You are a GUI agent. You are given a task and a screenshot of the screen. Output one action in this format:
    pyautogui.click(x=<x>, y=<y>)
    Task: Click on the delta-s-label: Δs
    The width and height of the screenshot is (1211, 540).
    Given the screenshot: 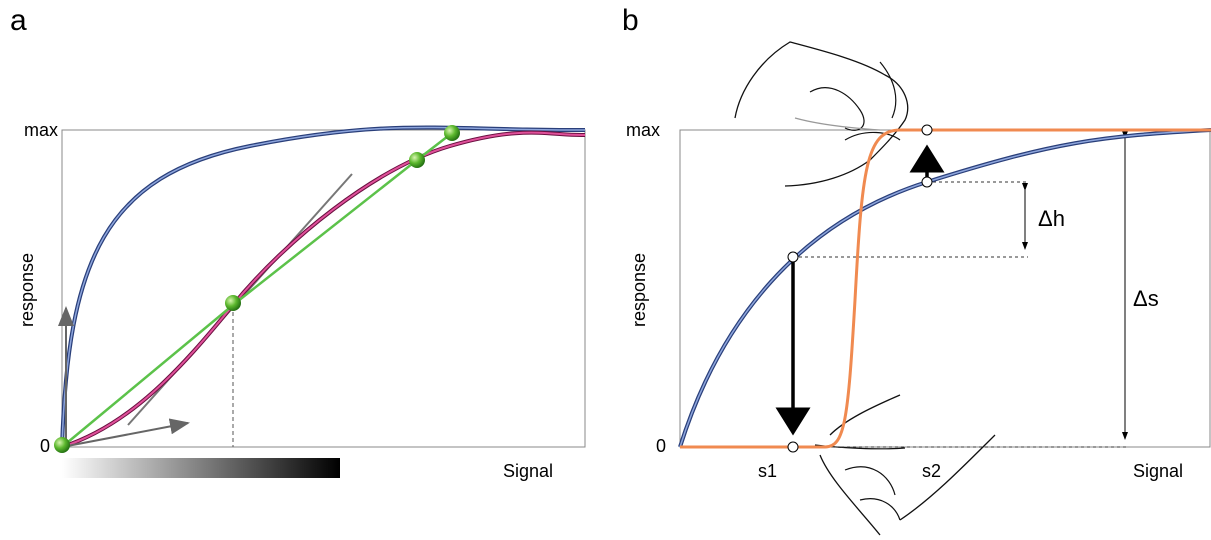 What is the action you would take?
    pyautogui.click(x=1146, y=298)
    